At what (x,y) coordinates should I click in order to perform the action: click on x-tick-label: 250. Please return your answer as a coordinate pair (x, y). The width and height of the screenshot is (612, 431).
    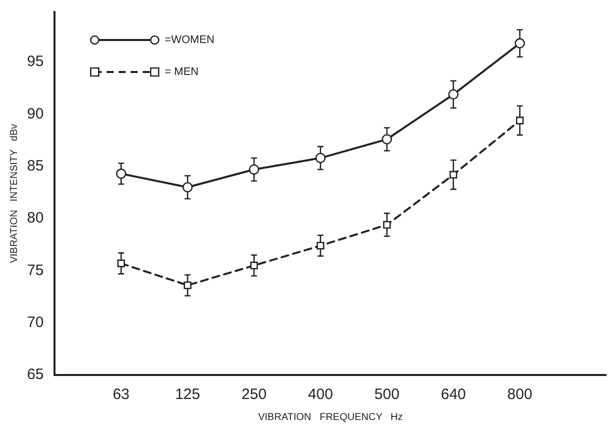
    Looking at the image, I should click on (254, 395).